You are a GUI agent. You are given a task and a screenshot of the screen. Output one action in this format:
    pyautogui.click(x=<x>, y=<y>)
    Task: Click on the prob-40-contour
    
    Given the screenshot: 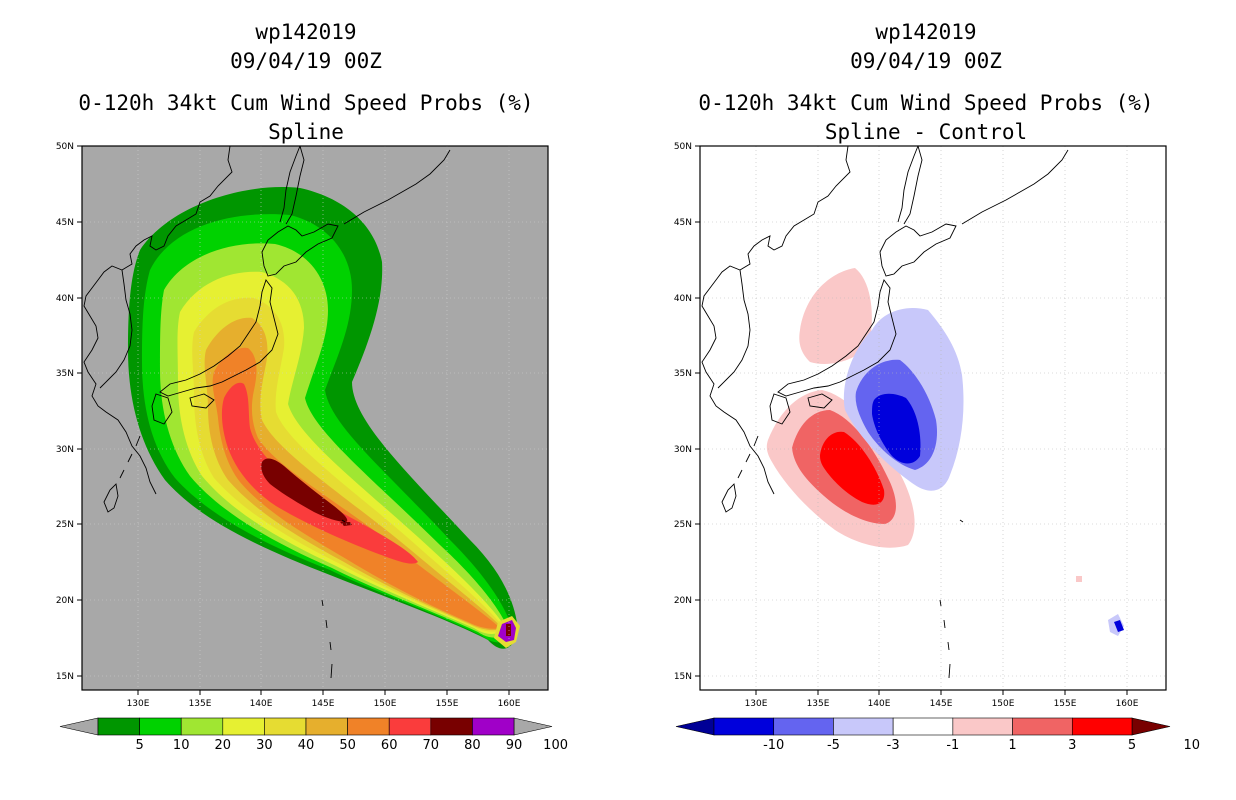 What is the action you would take?
    pyautogui.click(x=348, y=464)
    